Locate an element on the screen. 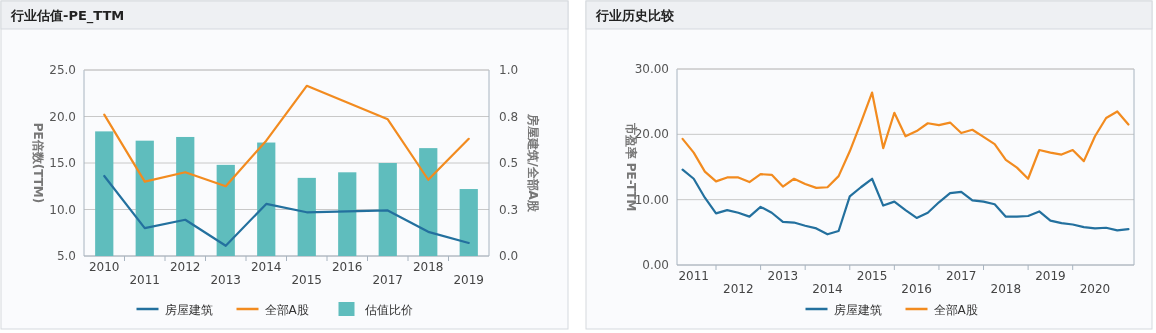 This screenshot has width=1156, height=333. y-tick-label: 10.0 is located at coordinates (62, 209).